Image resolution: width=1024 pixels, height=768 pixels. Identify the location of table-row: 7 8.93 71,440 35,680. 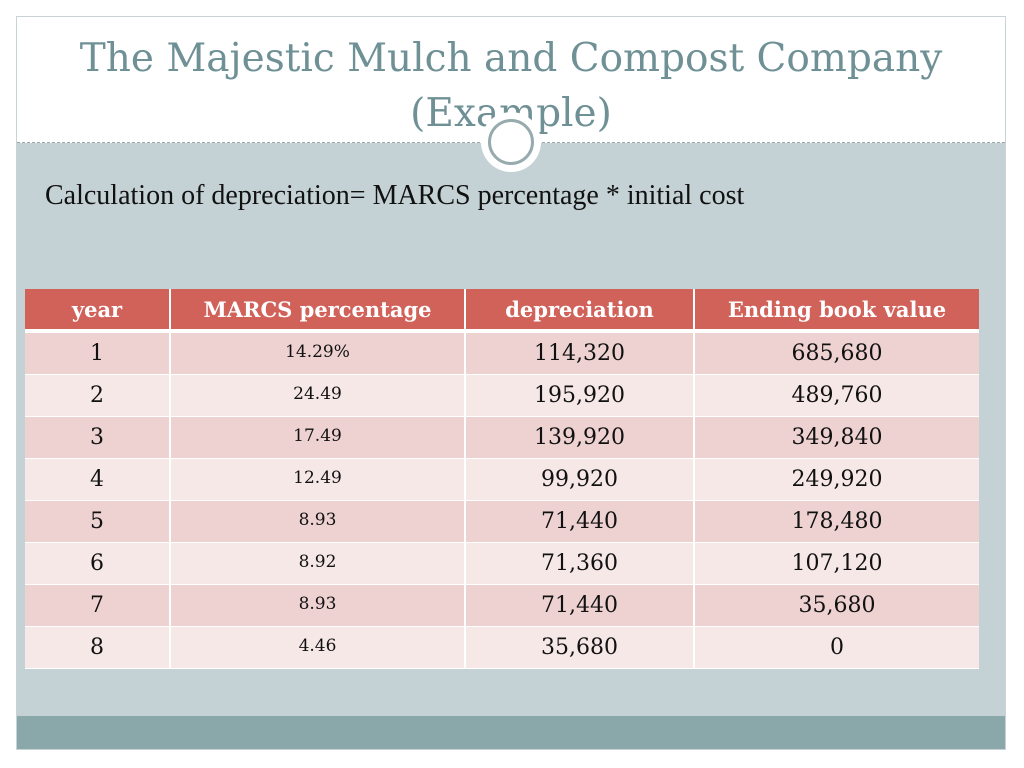
(502, 606).